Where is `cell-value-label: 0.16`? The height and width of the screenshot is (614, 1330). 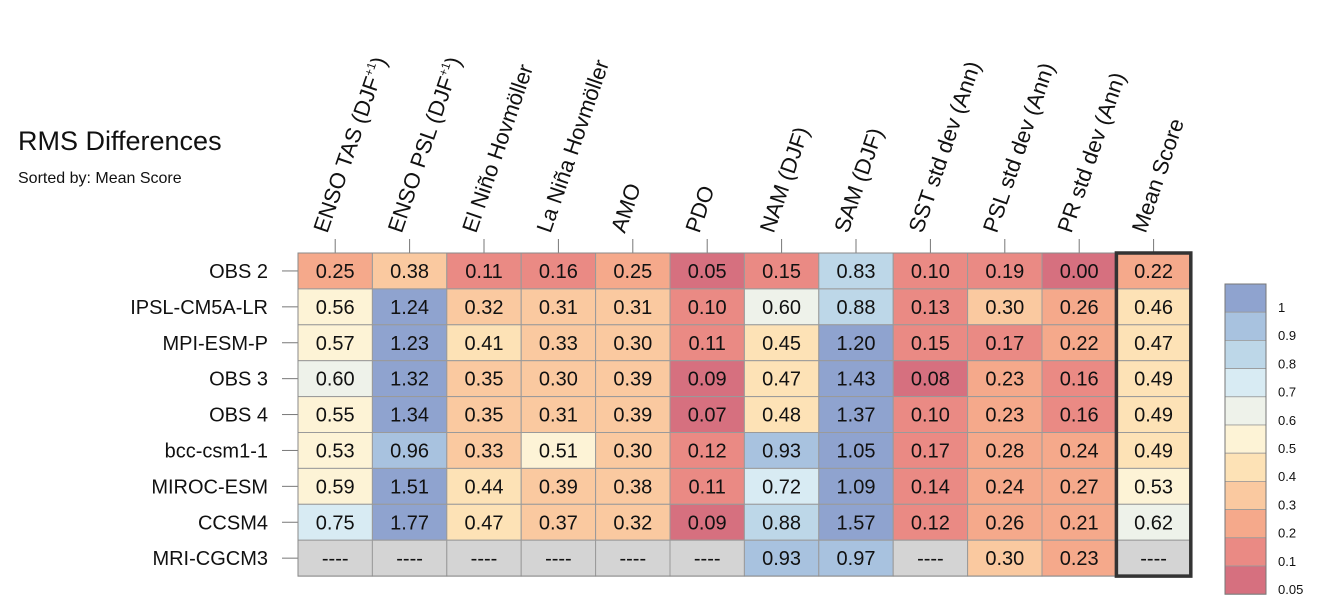 cell-value-label: 0.16 is located at coordinates (1079, 416).